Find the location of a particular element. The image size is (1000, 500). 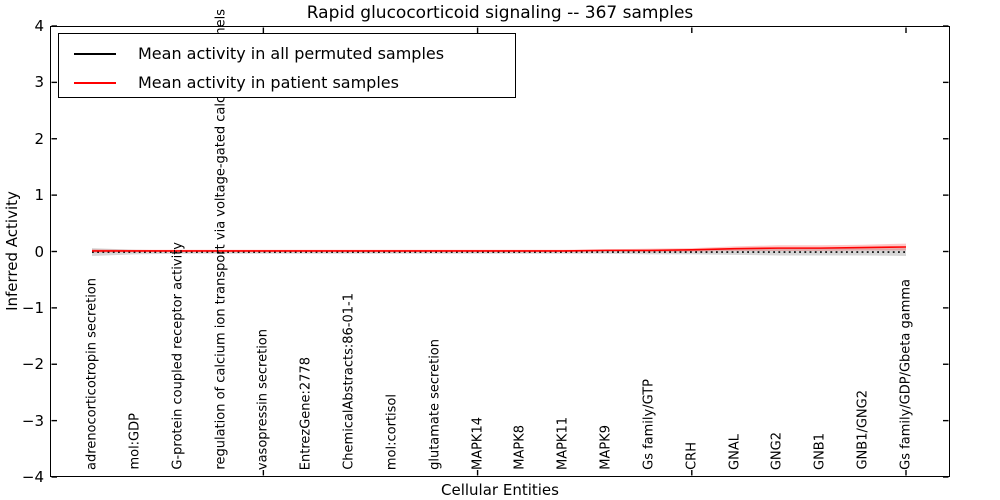

x-tick-label: MAPK8 is located at coordinates (520, 447).